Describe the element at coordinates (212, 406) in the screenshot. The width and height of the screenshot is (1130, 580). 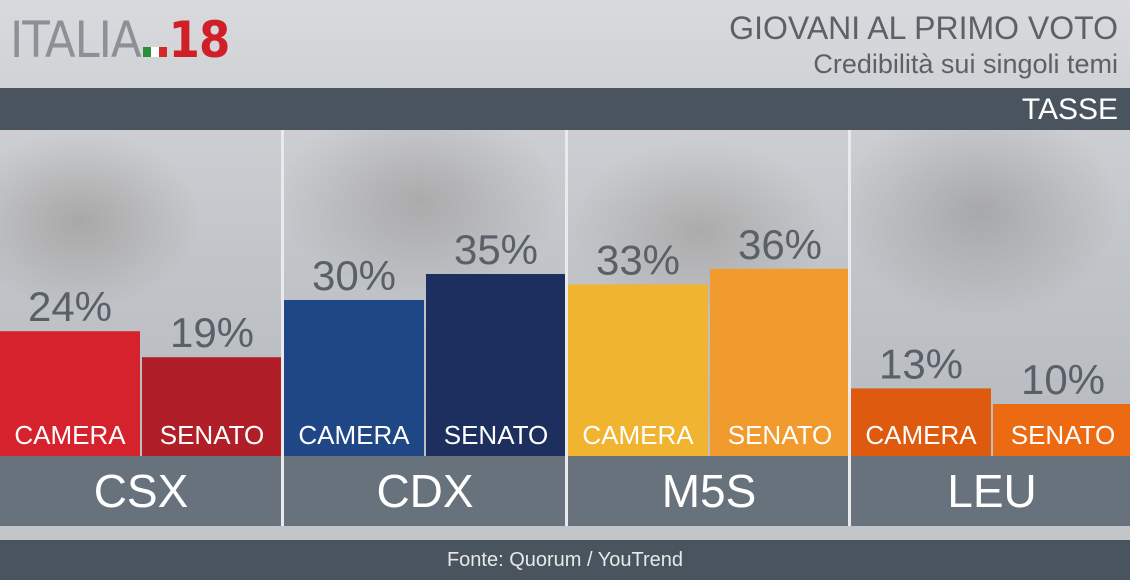
I see `bar-csx-senato` at that location.